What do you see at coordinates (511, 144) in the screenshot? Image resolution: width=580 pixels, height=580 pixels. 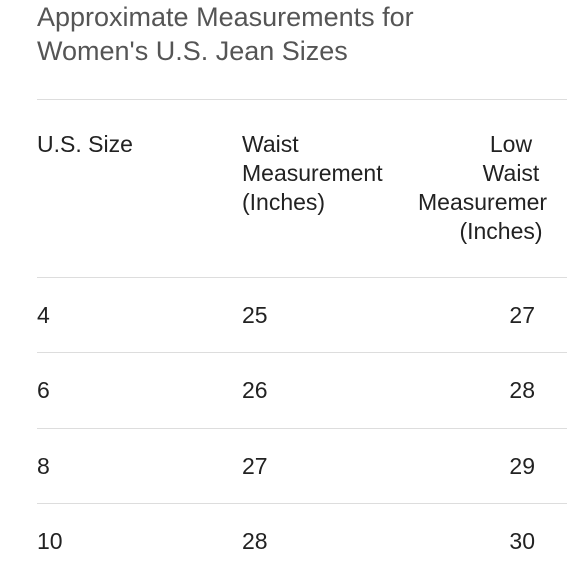 I see `header-low-waist-line-1: Low` at bounding box center [511, 144].